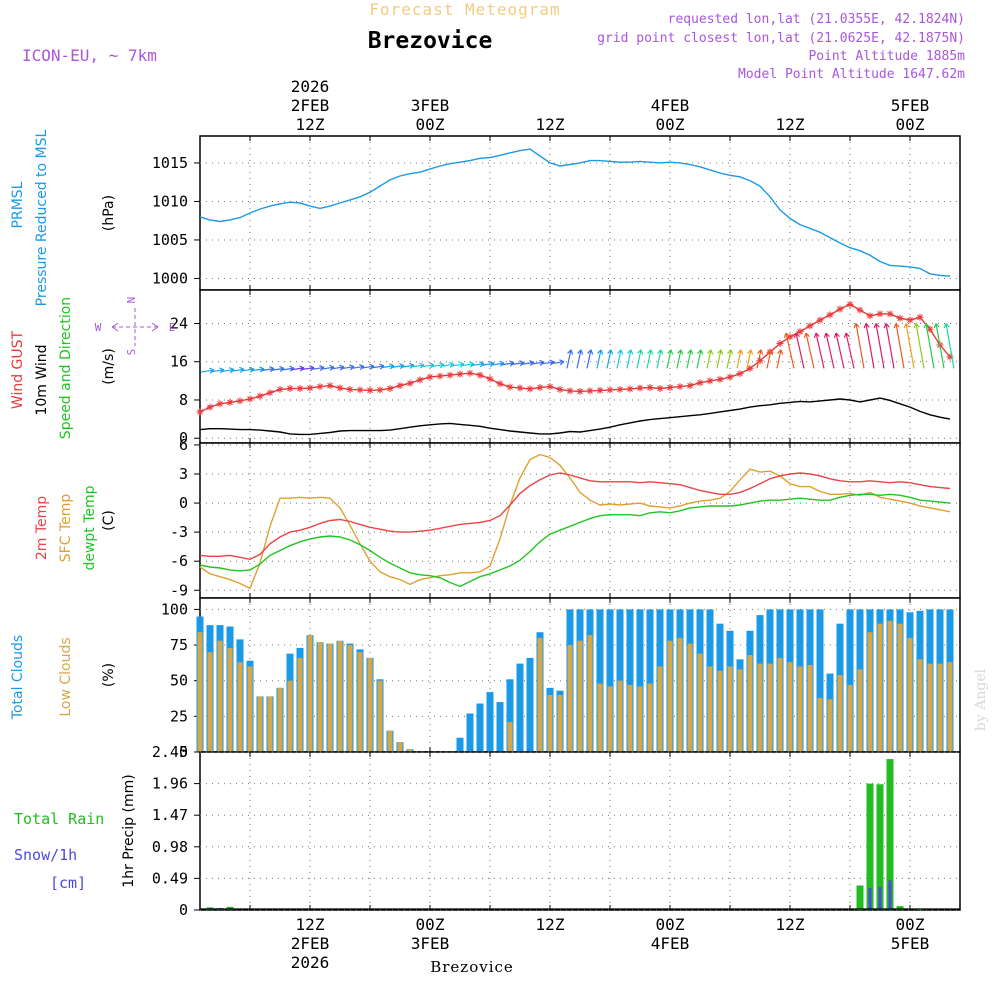  Describe the element at coordinates (18, 677) in the screenshot. I see `left-label: Total Clouds` at that location.